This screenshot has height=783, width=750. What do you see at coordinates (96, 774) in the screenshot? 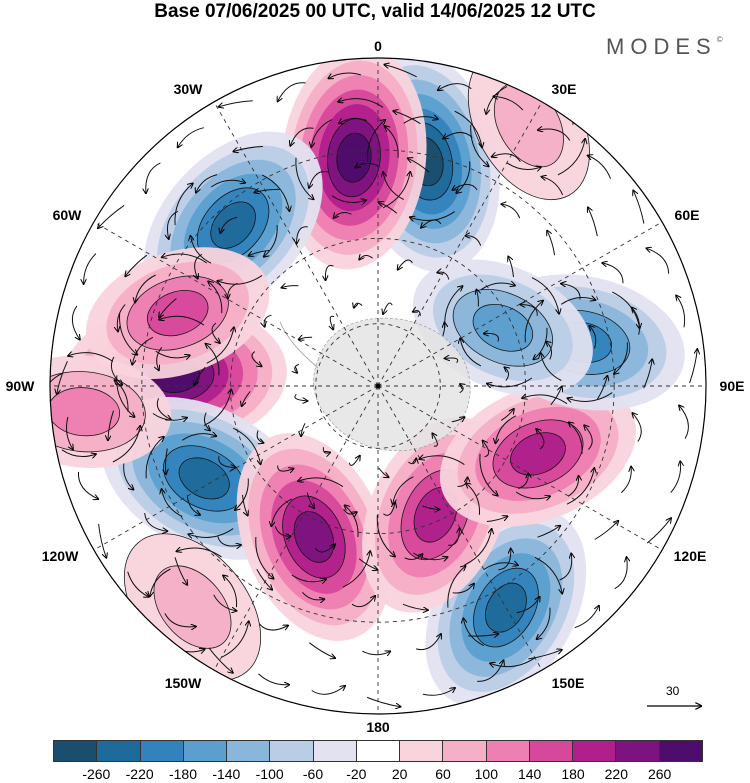
I see `colorbar-tick-label: -260` at bounding box center [96, 774].